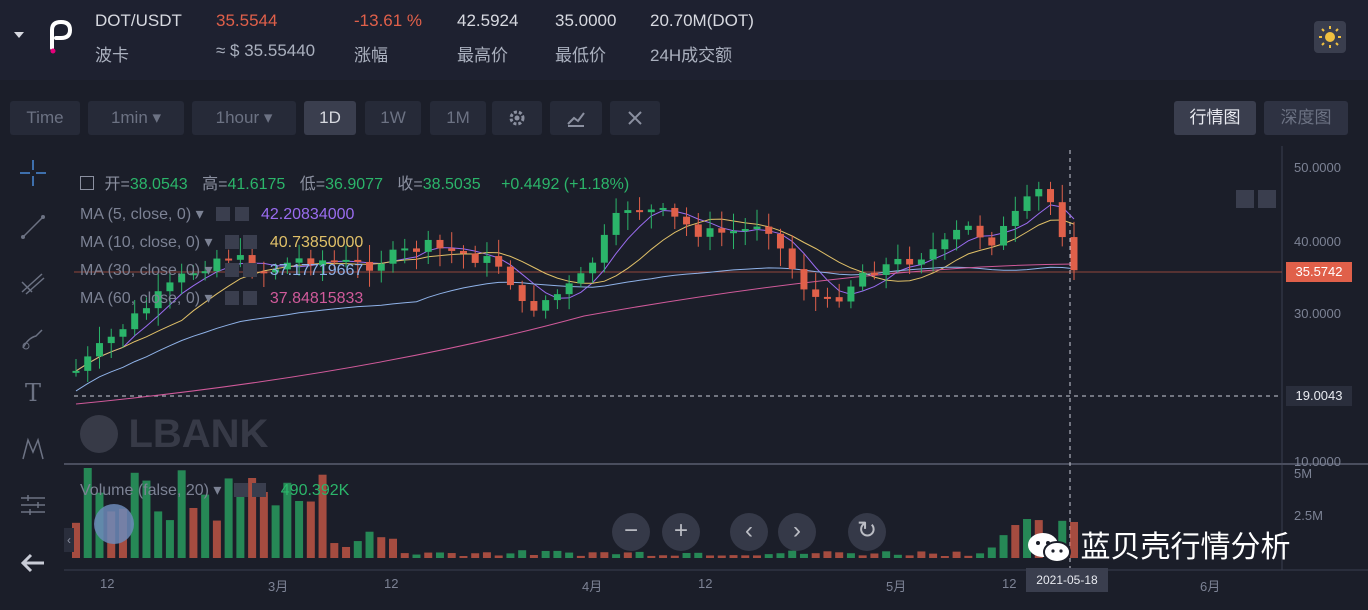  I want to click on zoom-out-button: −, so click(631, 532).